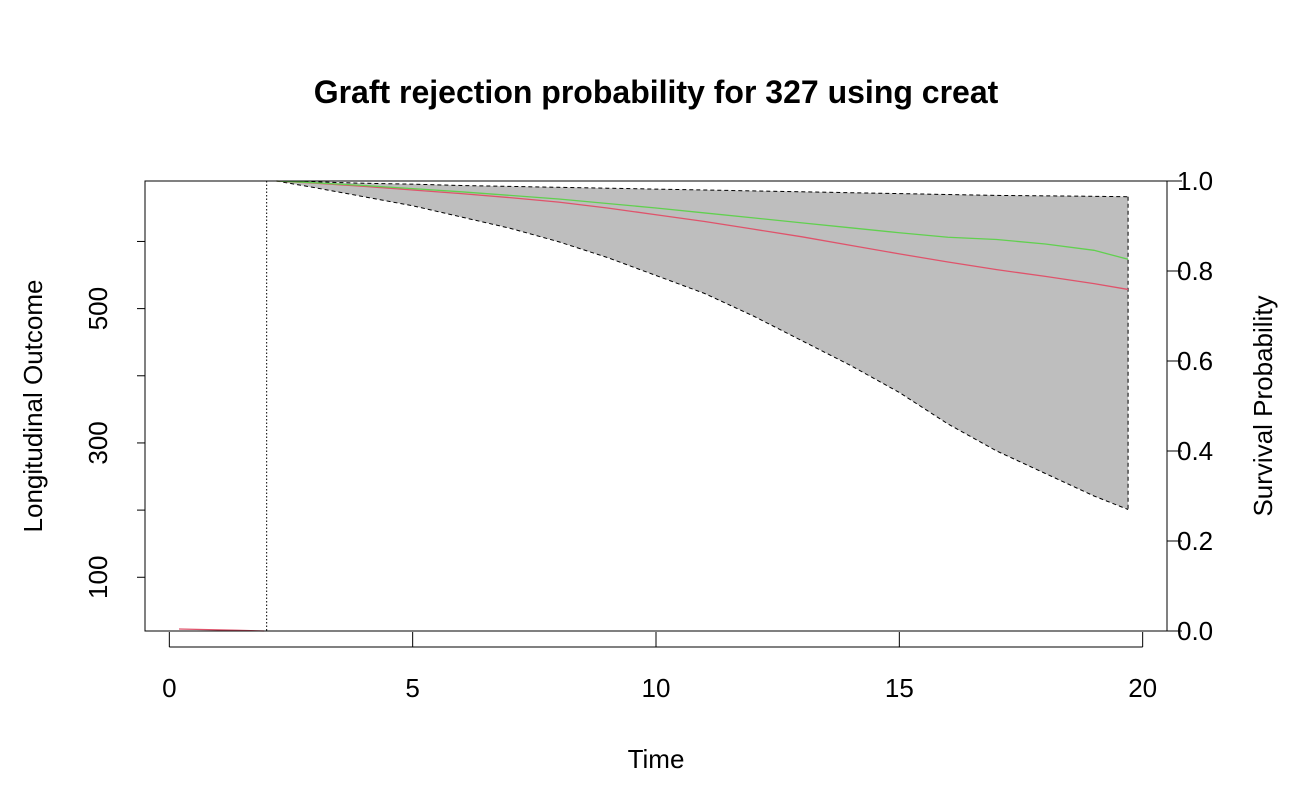  I want to click on survival-series-0-line, so click(702, 235).